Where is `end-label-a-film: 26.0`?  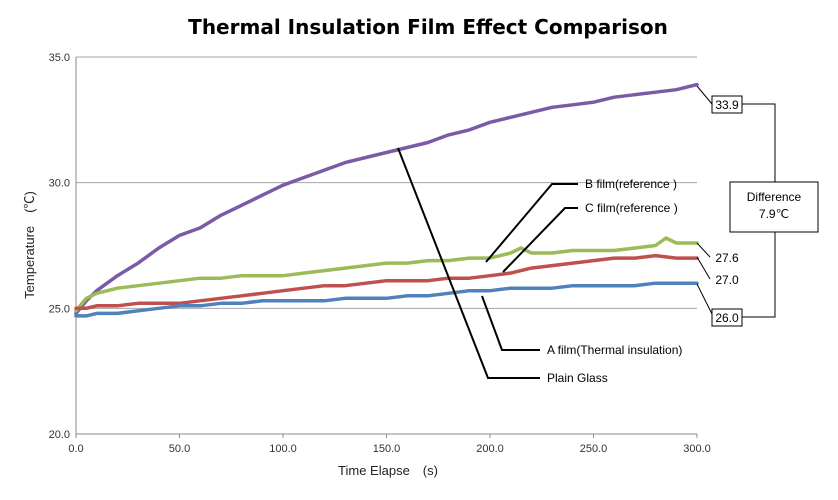 end-label-a-film: 26.0 is located at coordinates (727, 318).